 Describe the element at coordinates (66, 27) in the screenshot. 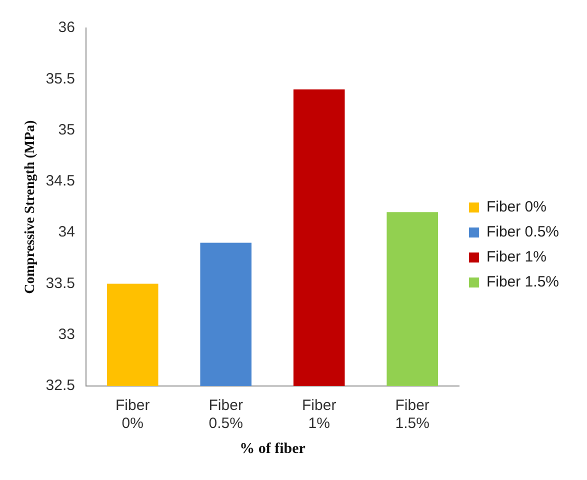

I see `y-tick-label: 36` at that location.